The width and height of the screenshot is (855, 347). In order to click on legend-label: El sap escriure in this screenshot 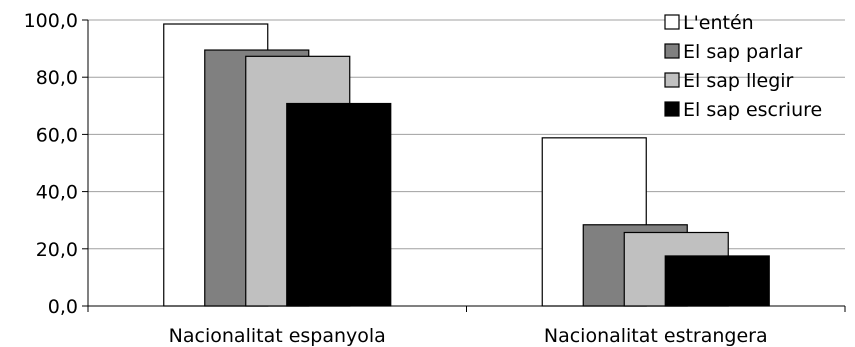, I will do `click(752, 110)`.